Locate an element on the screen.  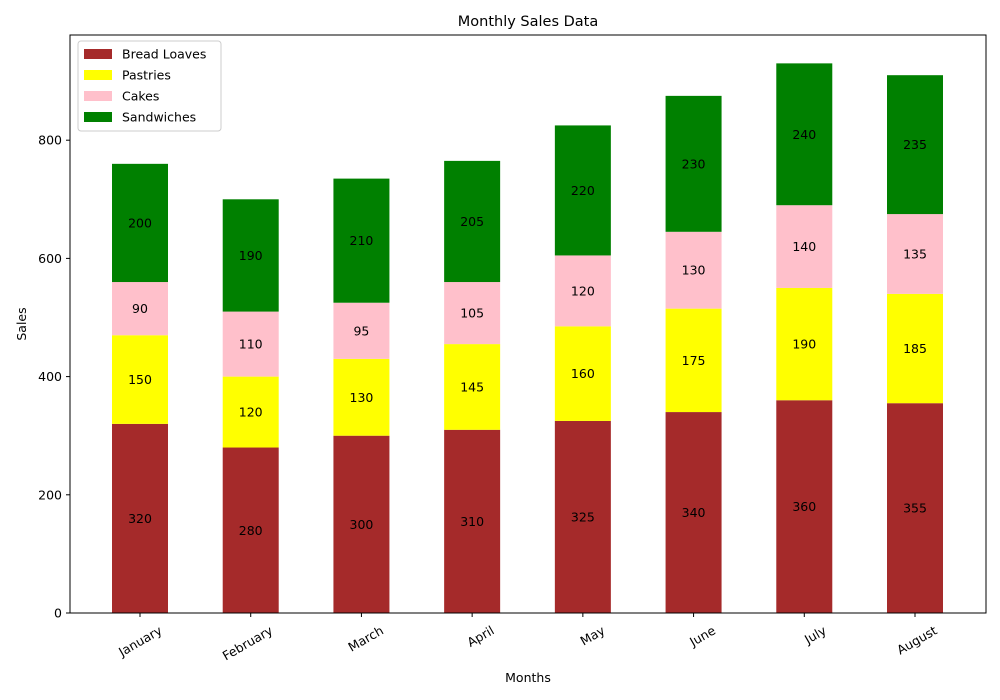
bar-value-label: 220 is located at coordinates (583, 190).